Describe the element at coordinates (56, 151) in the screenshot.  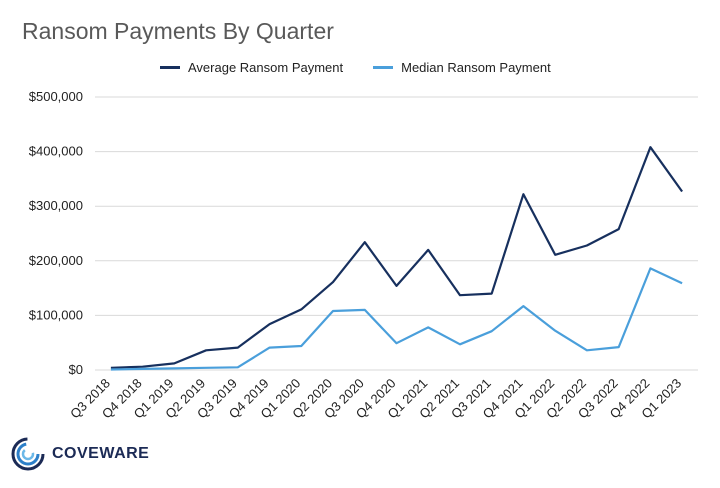
I see `y-tick-label: $400,000` at that location.